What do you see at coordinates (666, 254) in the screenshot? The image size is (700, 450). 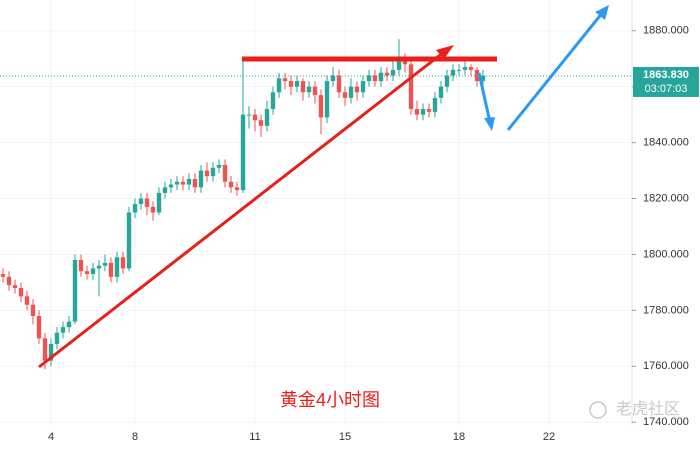 I see `y-tick-label: 1800.000` at bounding box center [666, 254].